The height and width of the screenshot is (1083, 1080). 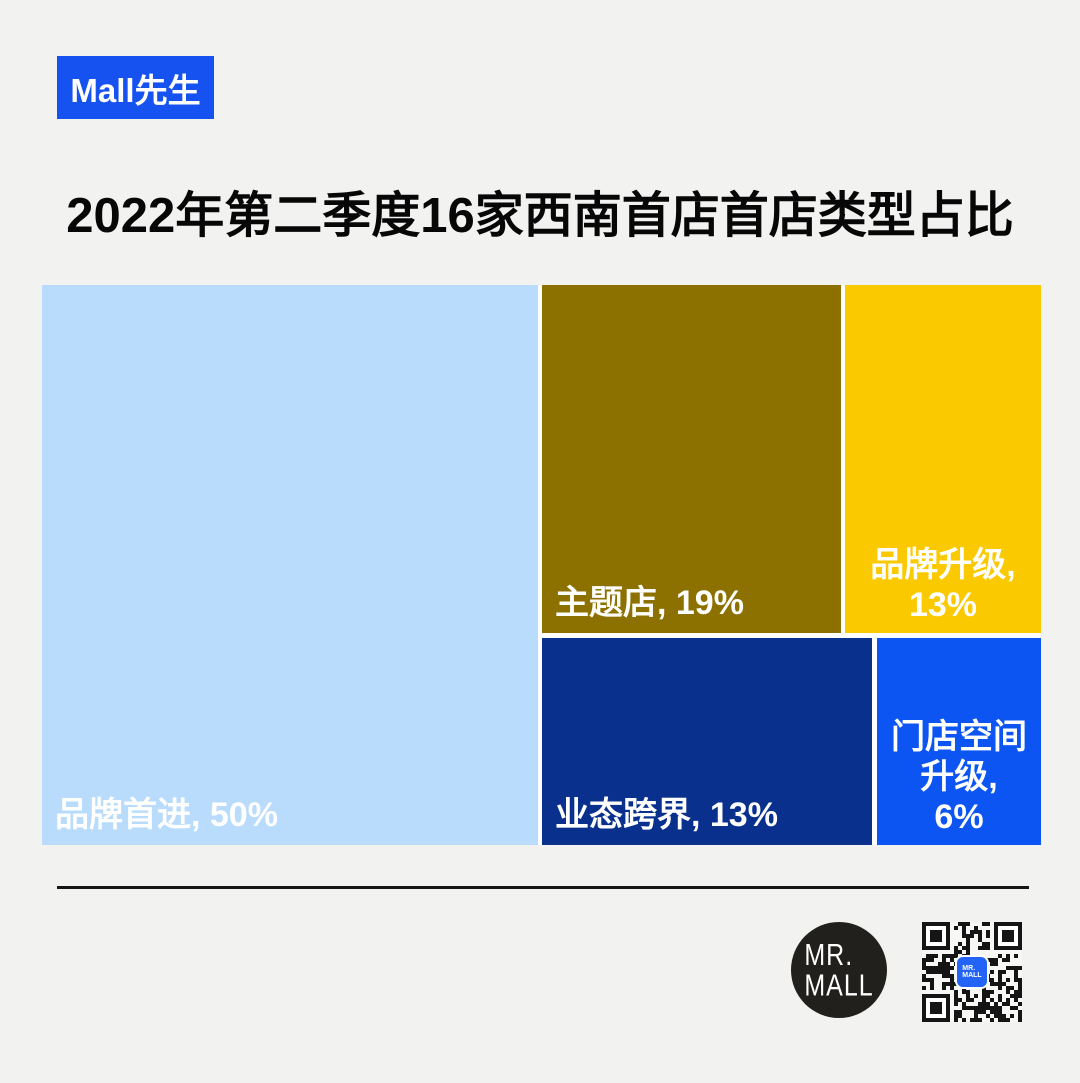 I want to click on tile-label-line: 6%, so click(x=959, y=816).